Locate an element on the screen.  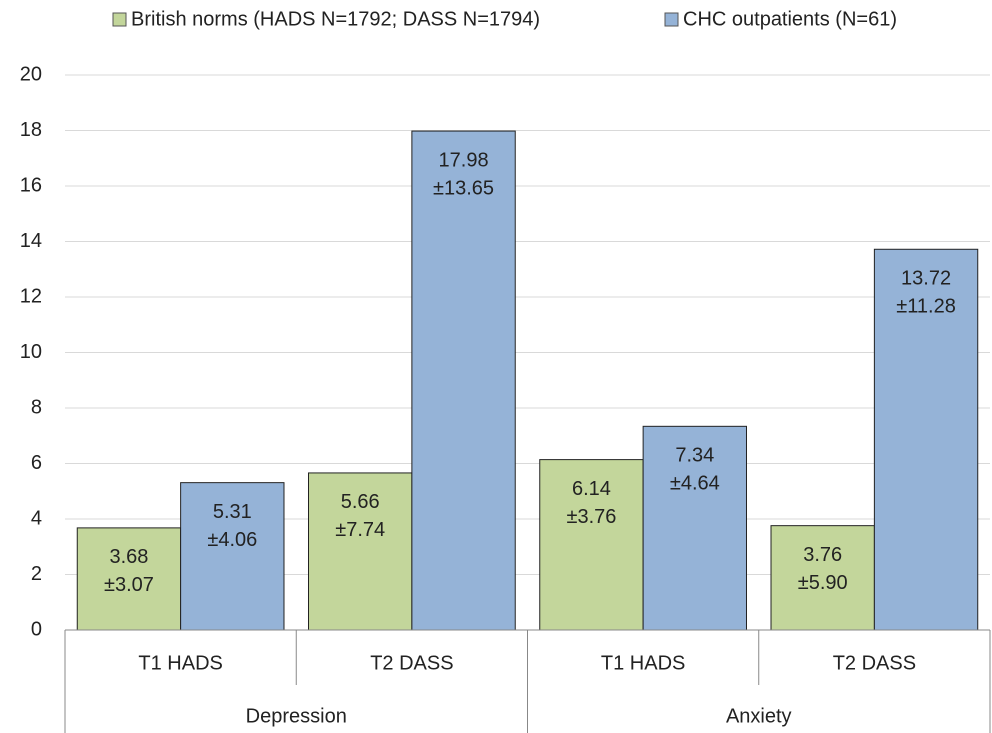
y-tick-label: 20 is located at coordinates (31, 74).